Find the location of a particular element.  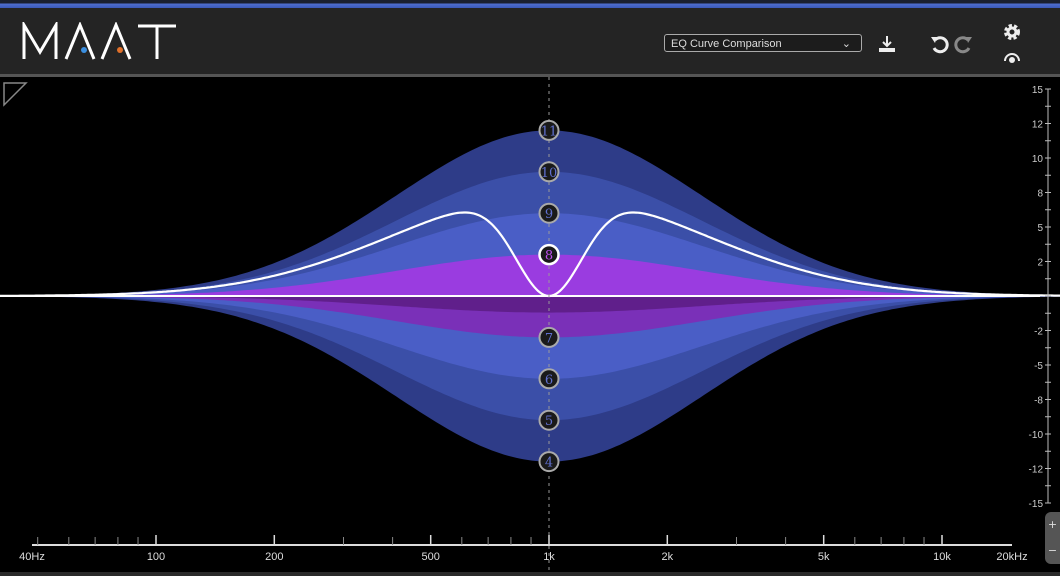

eq-node-label: 4 is located at coordinates (549, 463).